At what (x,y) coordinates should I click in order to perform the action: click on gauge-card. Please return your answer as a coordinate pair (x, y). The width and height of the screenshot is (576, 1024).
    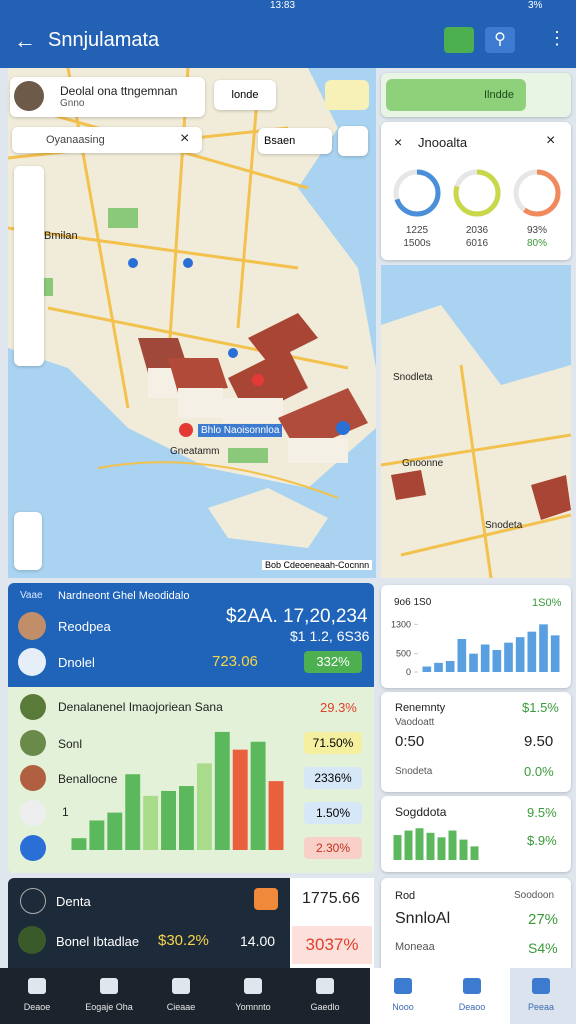
    Looking at the image, I should click on (476, 191).